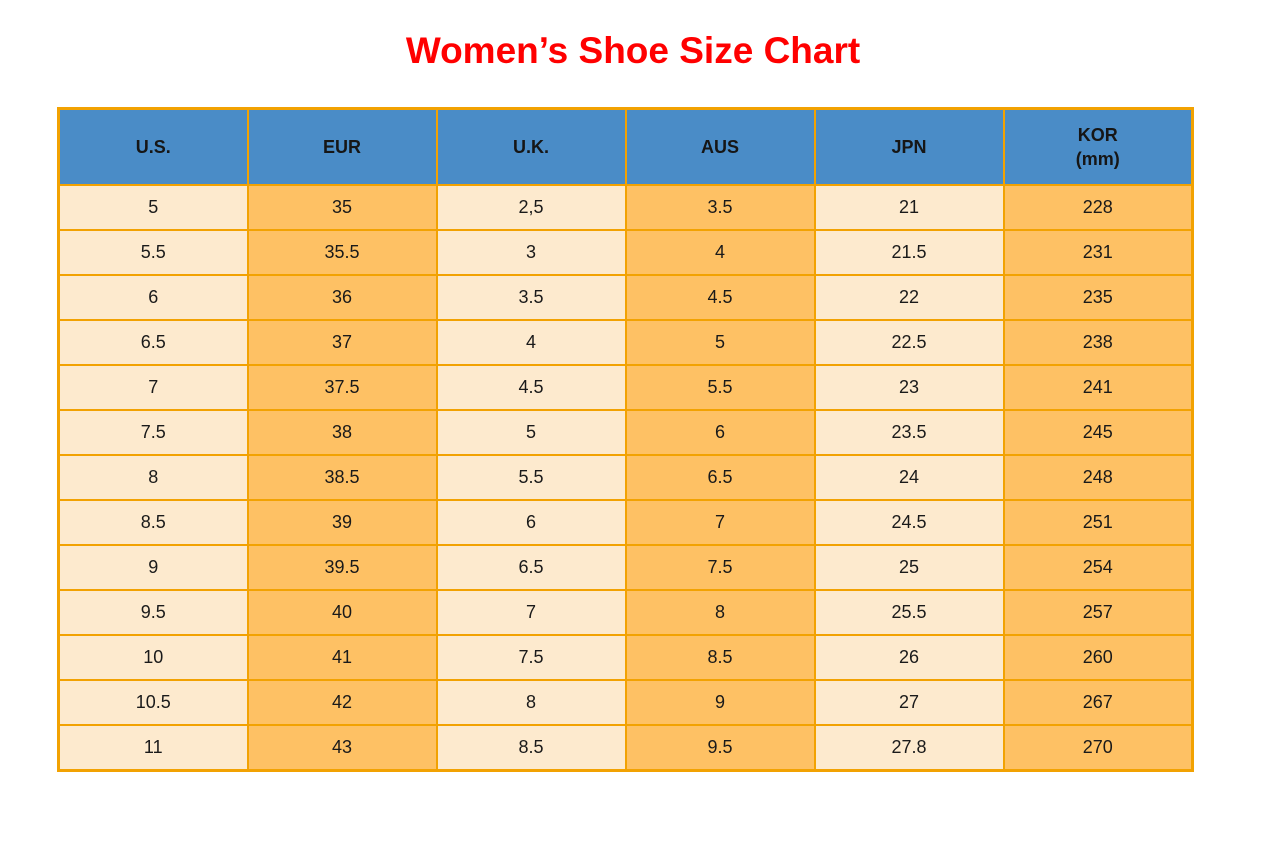 The width and height of the screenshot is (1266, 841). What do you see at coordinates (1098, 146) in the screenshot?
I see `column-header-kor: KOR (mm)` at bounding box center [1098, 146].